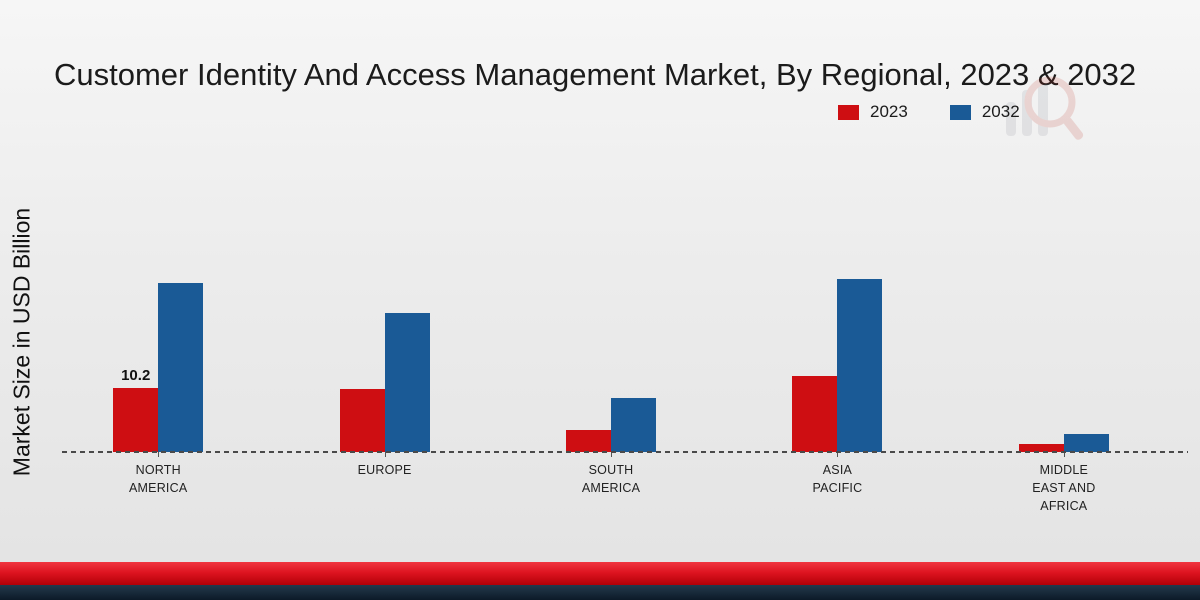 This screenshot has height=600, width=1200. I want to click on legend: 2023 2032, so click(929, 112).